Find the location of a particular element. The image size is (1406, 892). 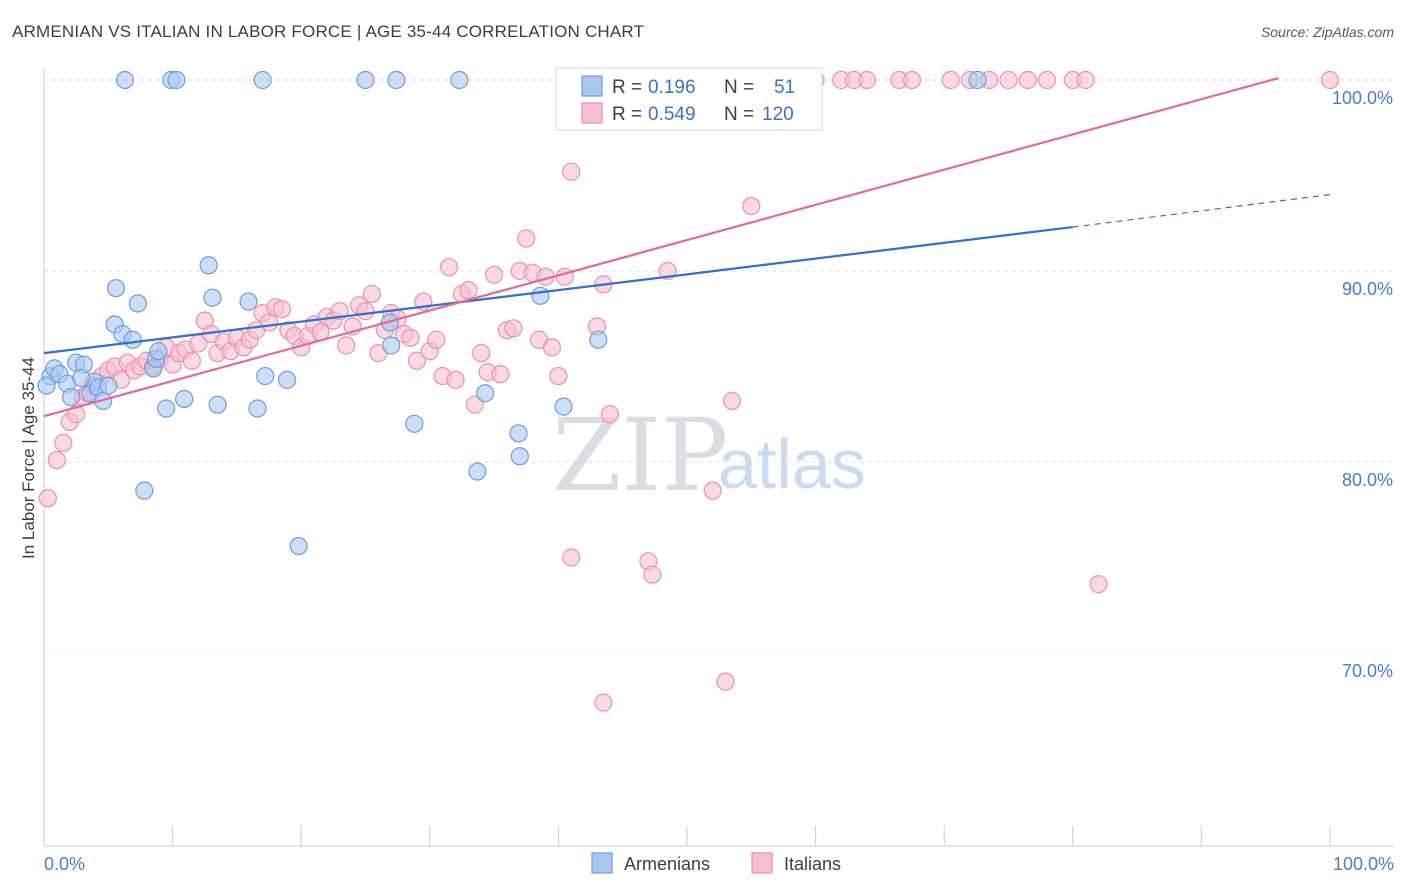

bottom-legend-armenians-swatch is located at coordinates (602, 863).